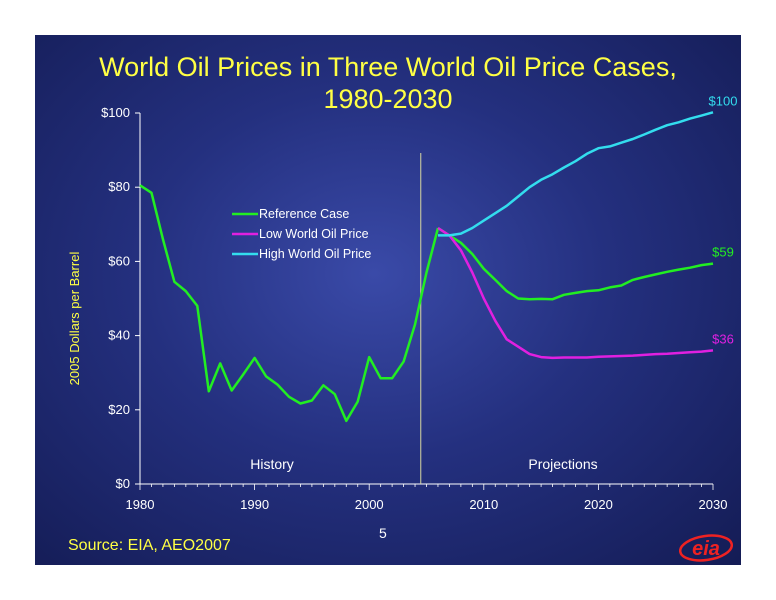 This screenshot has height=600, width=776. Describe the element at coordinates (123, 483) in the screenshot. I see `y-tick-label: $0` at that location.